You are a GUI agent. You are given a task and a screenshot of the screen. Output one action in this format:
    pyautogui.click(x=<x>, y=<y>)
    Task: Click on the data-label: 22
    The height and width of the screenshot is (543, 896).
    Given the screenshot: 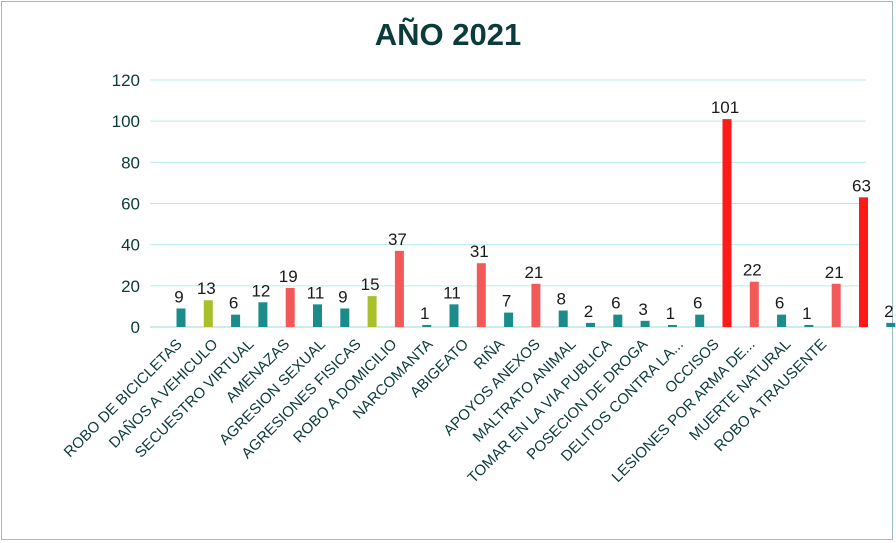 What is the action you would take?
    pyautogui.click(x=752, y=270)
    